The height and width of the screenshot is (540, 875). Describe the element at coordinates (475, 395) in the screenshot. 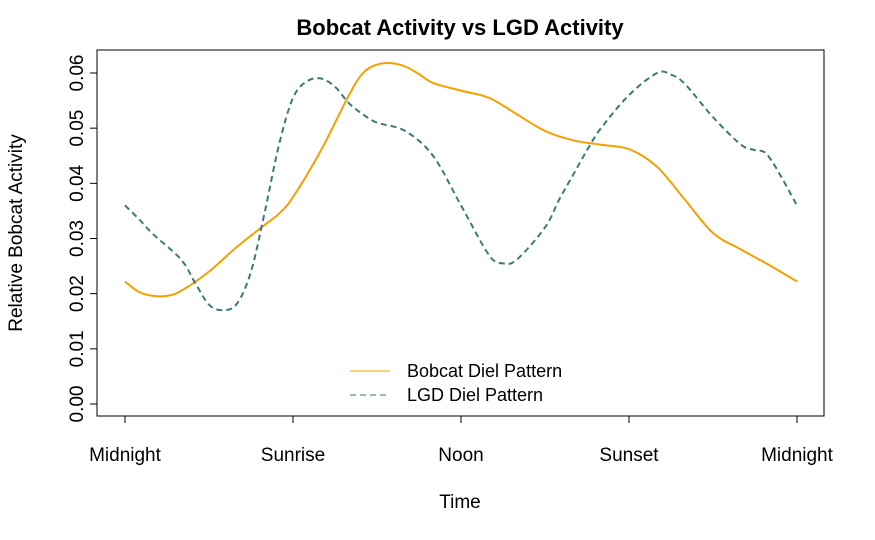

I see `legend-label-lgd: LGD Diel Pattern` at that location.